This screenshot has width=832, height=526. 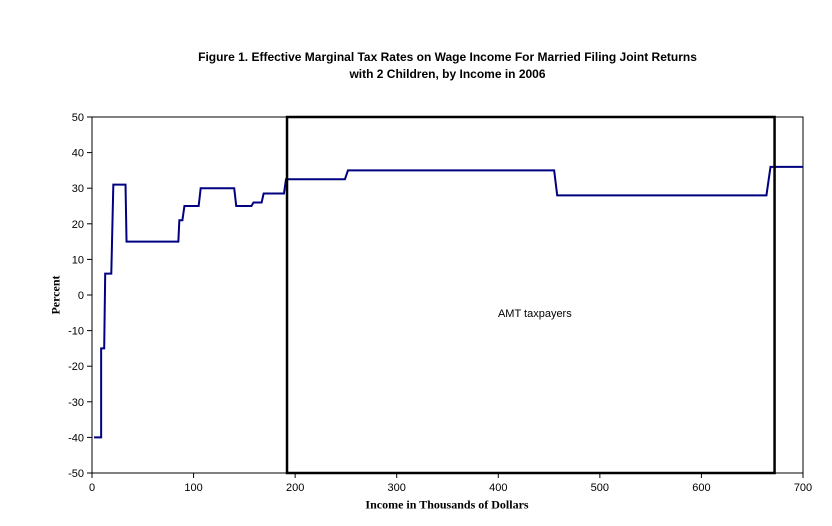 I want to click on y-tick-label: 20, so click(x=78, y=225).